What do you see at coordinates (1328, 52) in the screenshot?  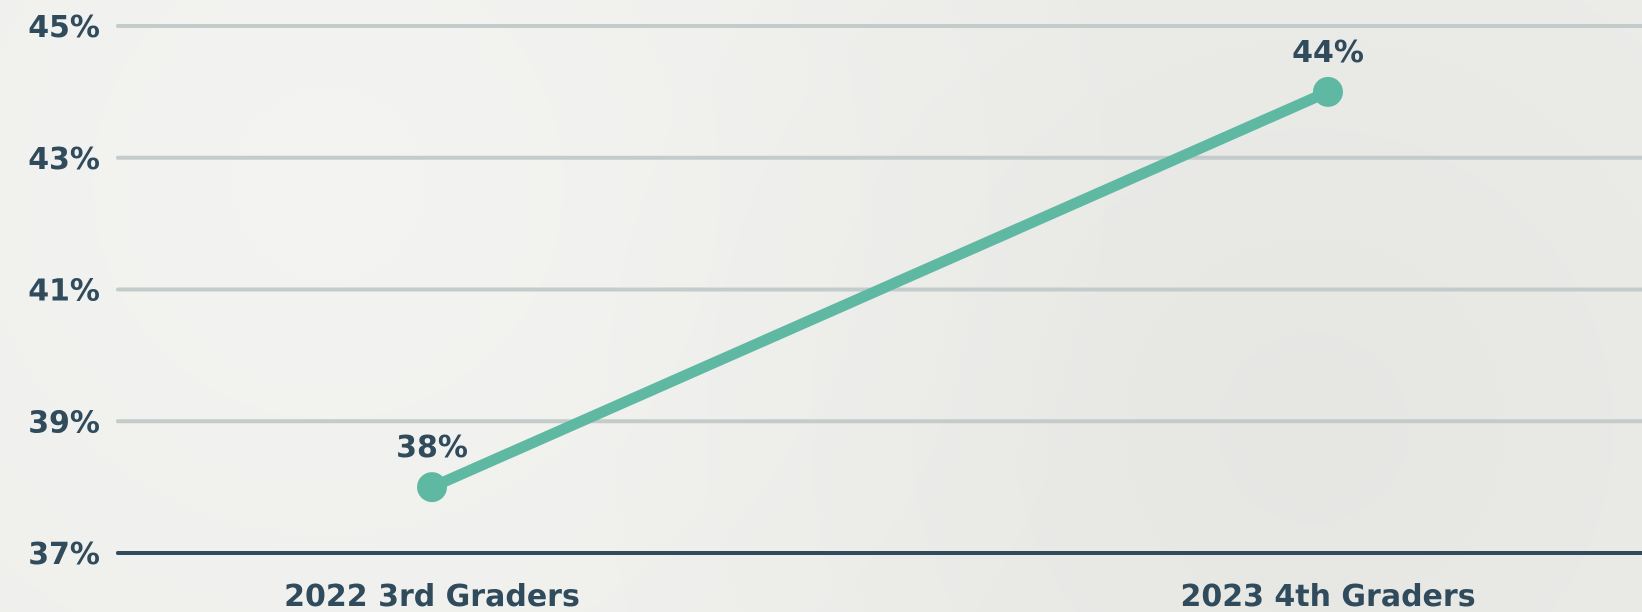 I see `data-label: 44%` at bounding box center [1328, 52].